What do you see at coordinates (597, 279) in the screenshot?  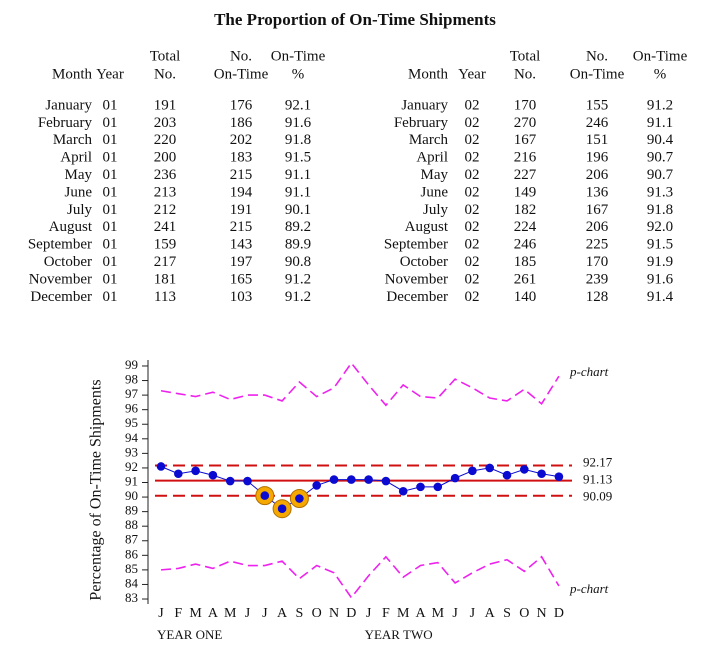 I see `table-cell: 239` at bounding box center [597, 279].